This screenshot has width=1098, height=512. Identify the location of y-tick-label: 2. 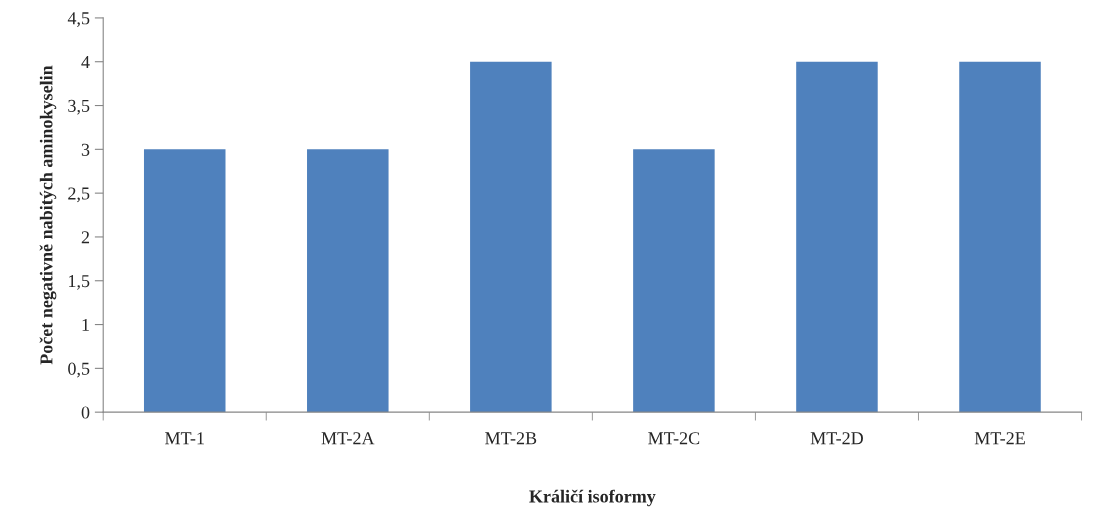
(85, 237).